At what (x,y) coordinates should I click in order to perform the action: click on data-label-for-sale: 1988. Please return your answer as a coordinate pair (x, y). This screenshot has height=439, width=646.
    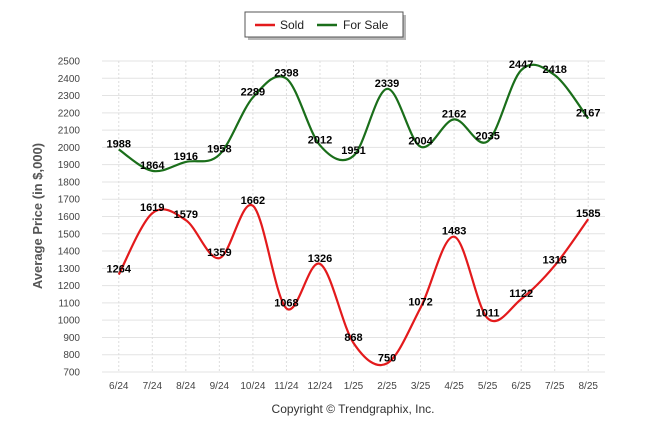
    Looking at the image, I should click on (119, 144).